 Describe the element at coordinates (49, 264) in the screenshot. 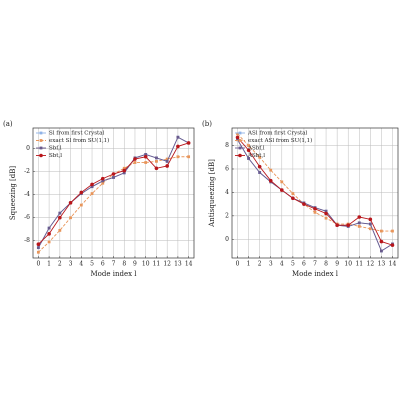

I see `x-tick-label: 1` at that location.